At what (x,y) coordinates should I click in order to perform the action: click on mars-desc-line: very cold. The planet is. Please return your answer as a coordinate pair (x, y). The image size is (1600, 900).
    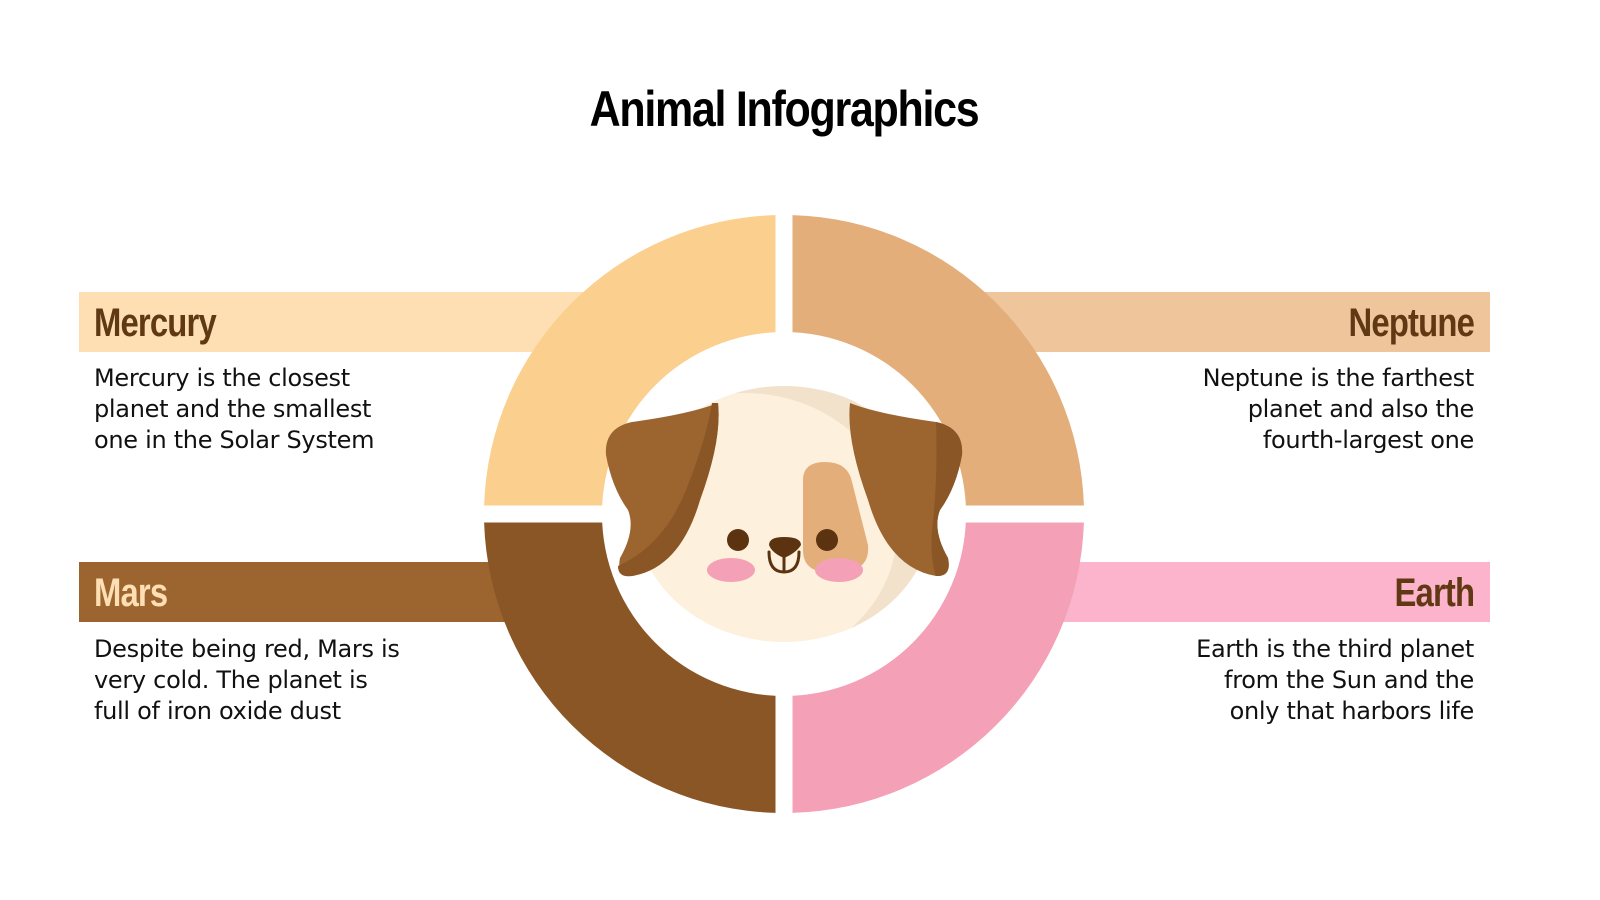
    Looking at the image, I should click on (231, 680).